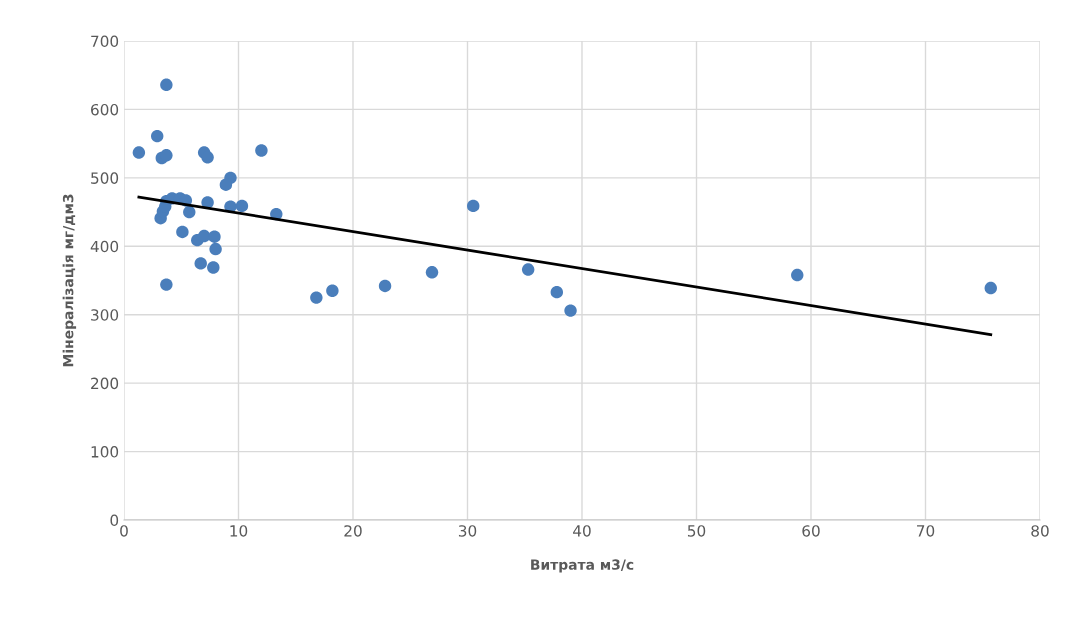  I want to click on x-tick-label: 20, so click(353, 531).